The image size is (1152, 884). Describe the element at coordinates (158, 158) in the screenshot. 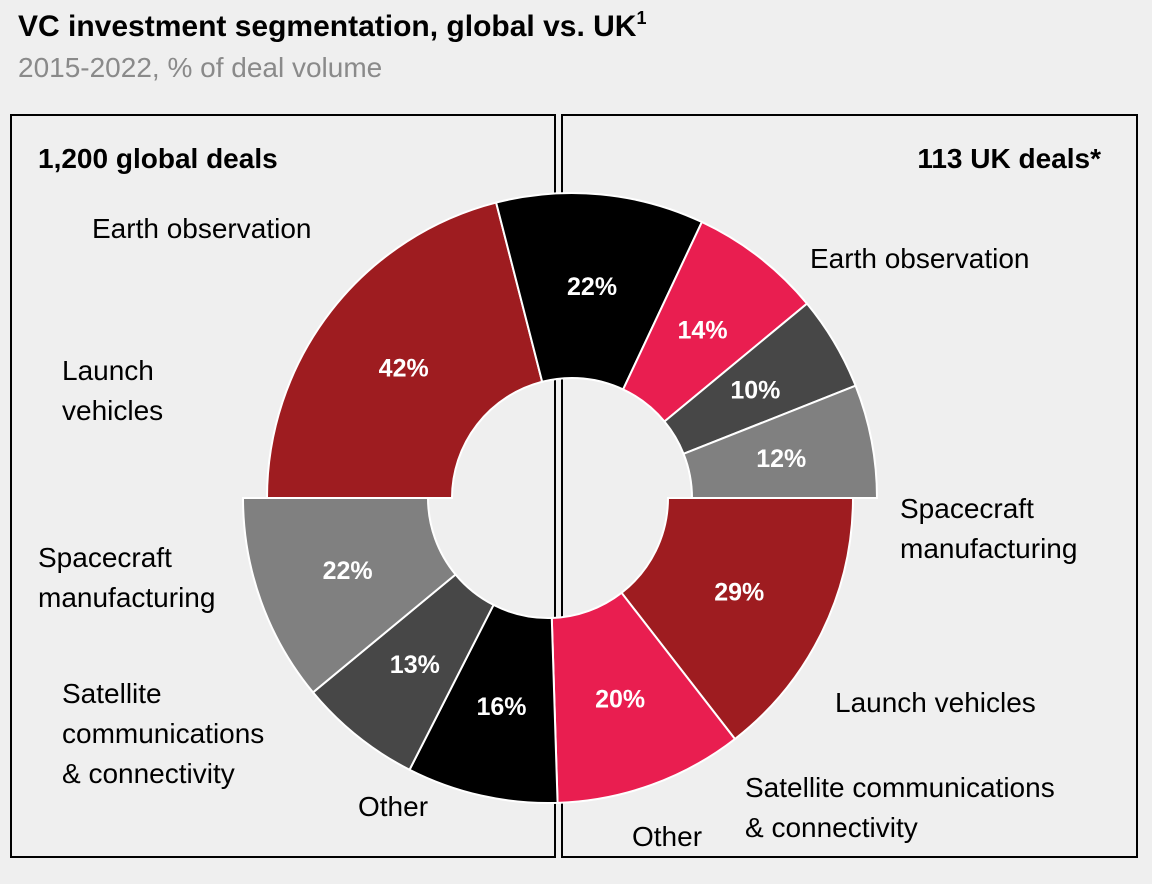

I see `global-panel-label: 1,200 global deals` at that location.